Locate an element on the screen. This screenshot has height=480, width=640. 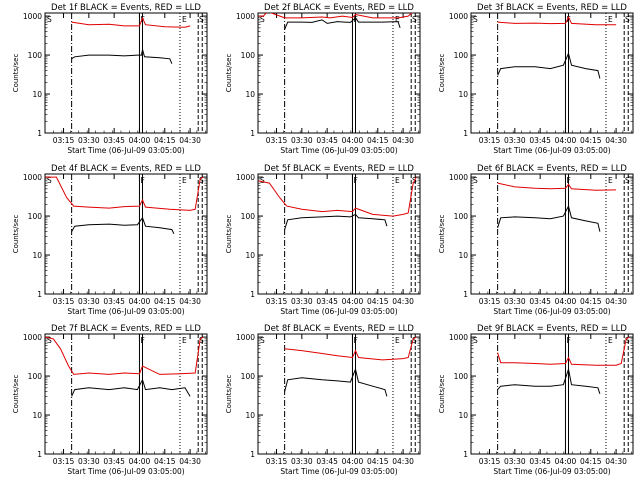
panel-title: Det 7f BLACK = Events, RED = LLD is located at coordinates (126, 329).